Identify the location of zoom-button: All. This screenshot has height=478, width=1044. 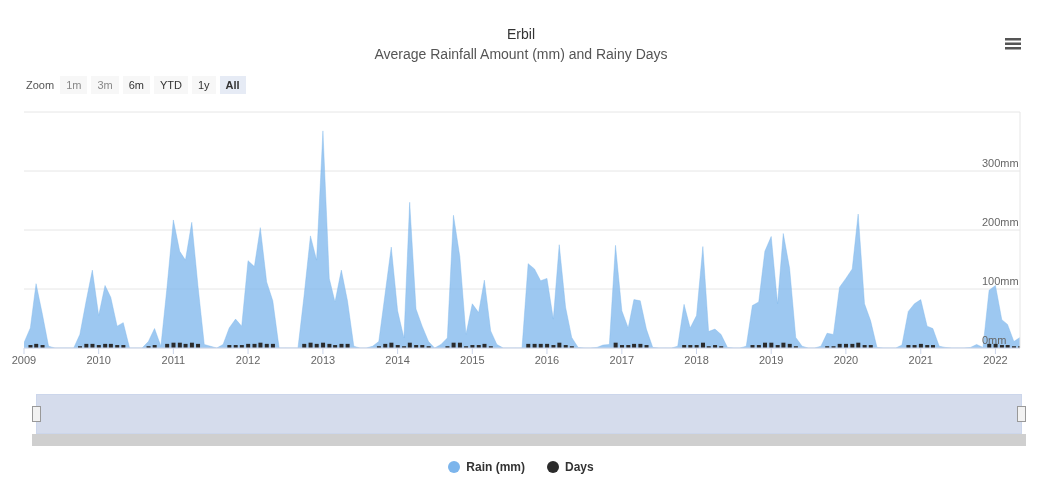
(232, 85).